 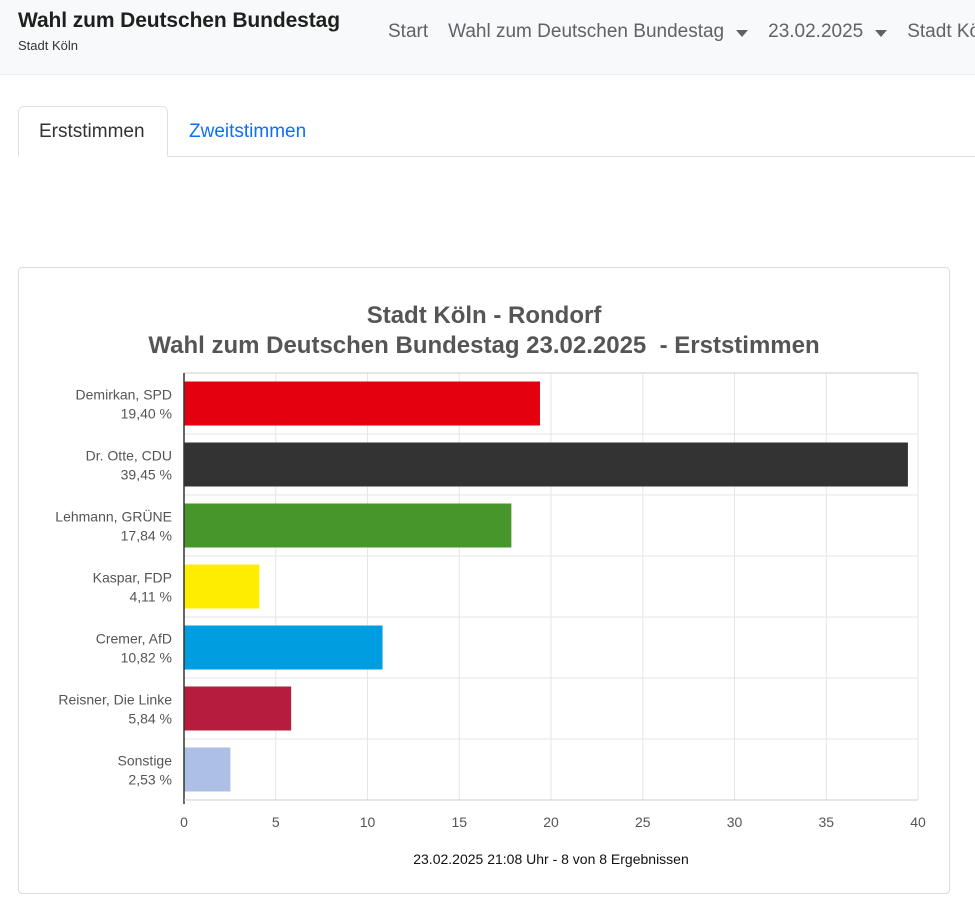 What do you see at coordinates (551, 822) in the screenshot?
I see `x-tick-label: 20` at bounding box center [551, 822].